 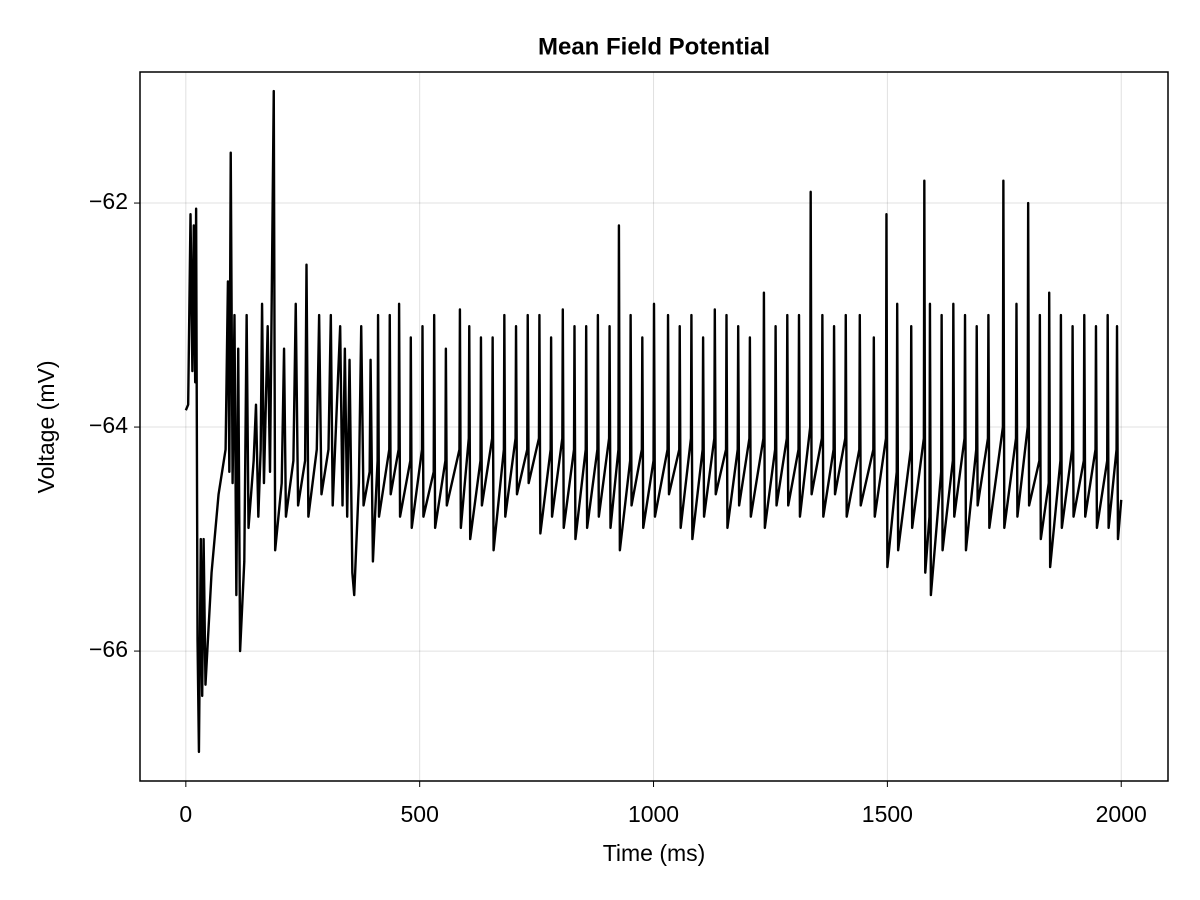 What do you see at coordinates (419, 814) in the screenshot?
I see `x-tick-label: 500` at bounding box center [419, 814].